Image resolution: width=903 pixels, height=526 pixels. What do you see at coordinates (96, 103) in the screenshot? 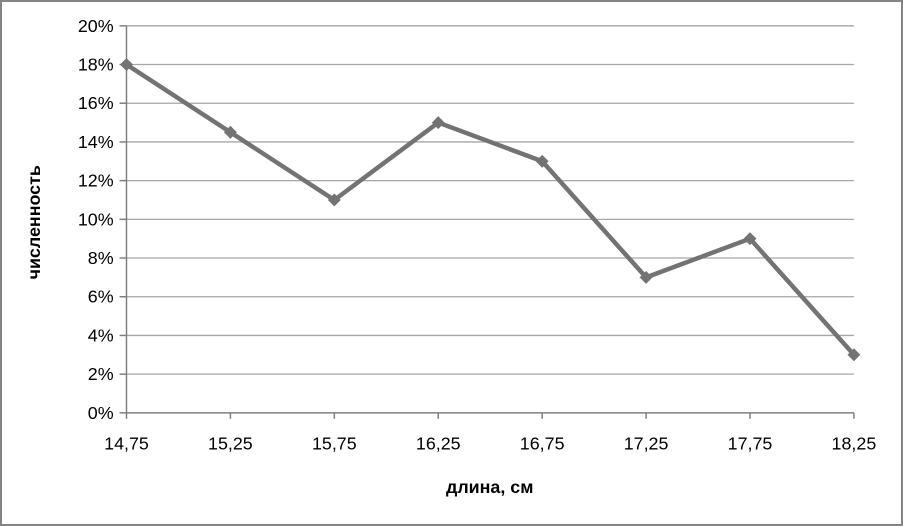
I see `y-tick-label: 16%` at bounding box center [96, 103].